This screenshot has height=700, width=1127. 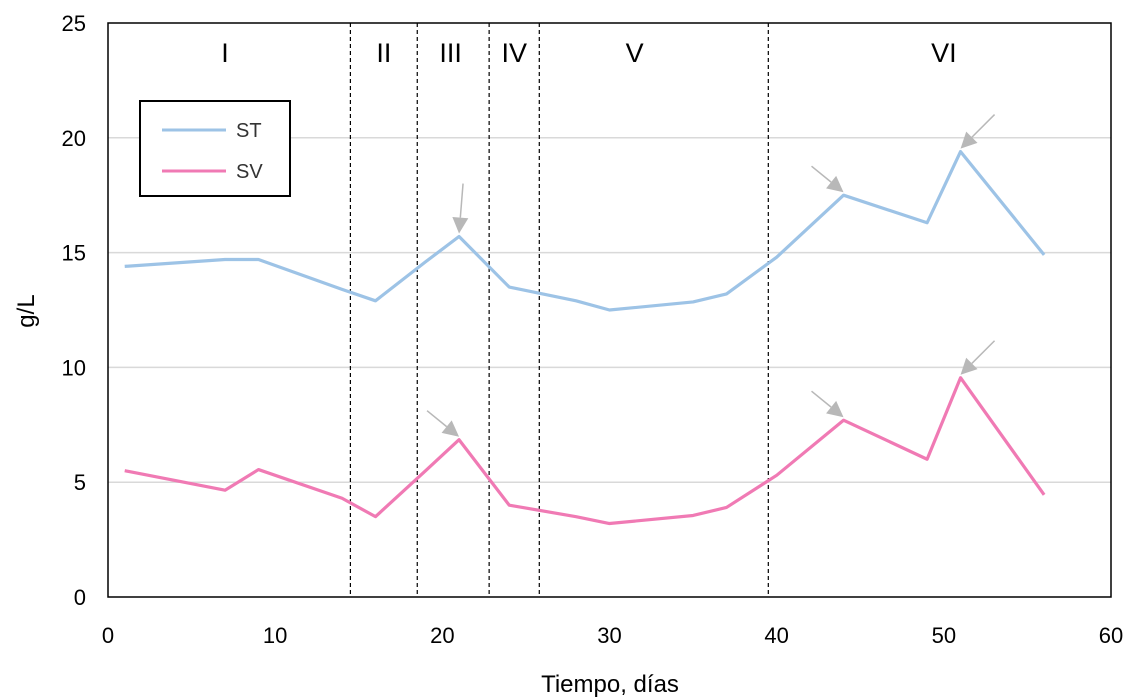 I want to click on x-tick-label-40: 40, so click(x=776, y=635).